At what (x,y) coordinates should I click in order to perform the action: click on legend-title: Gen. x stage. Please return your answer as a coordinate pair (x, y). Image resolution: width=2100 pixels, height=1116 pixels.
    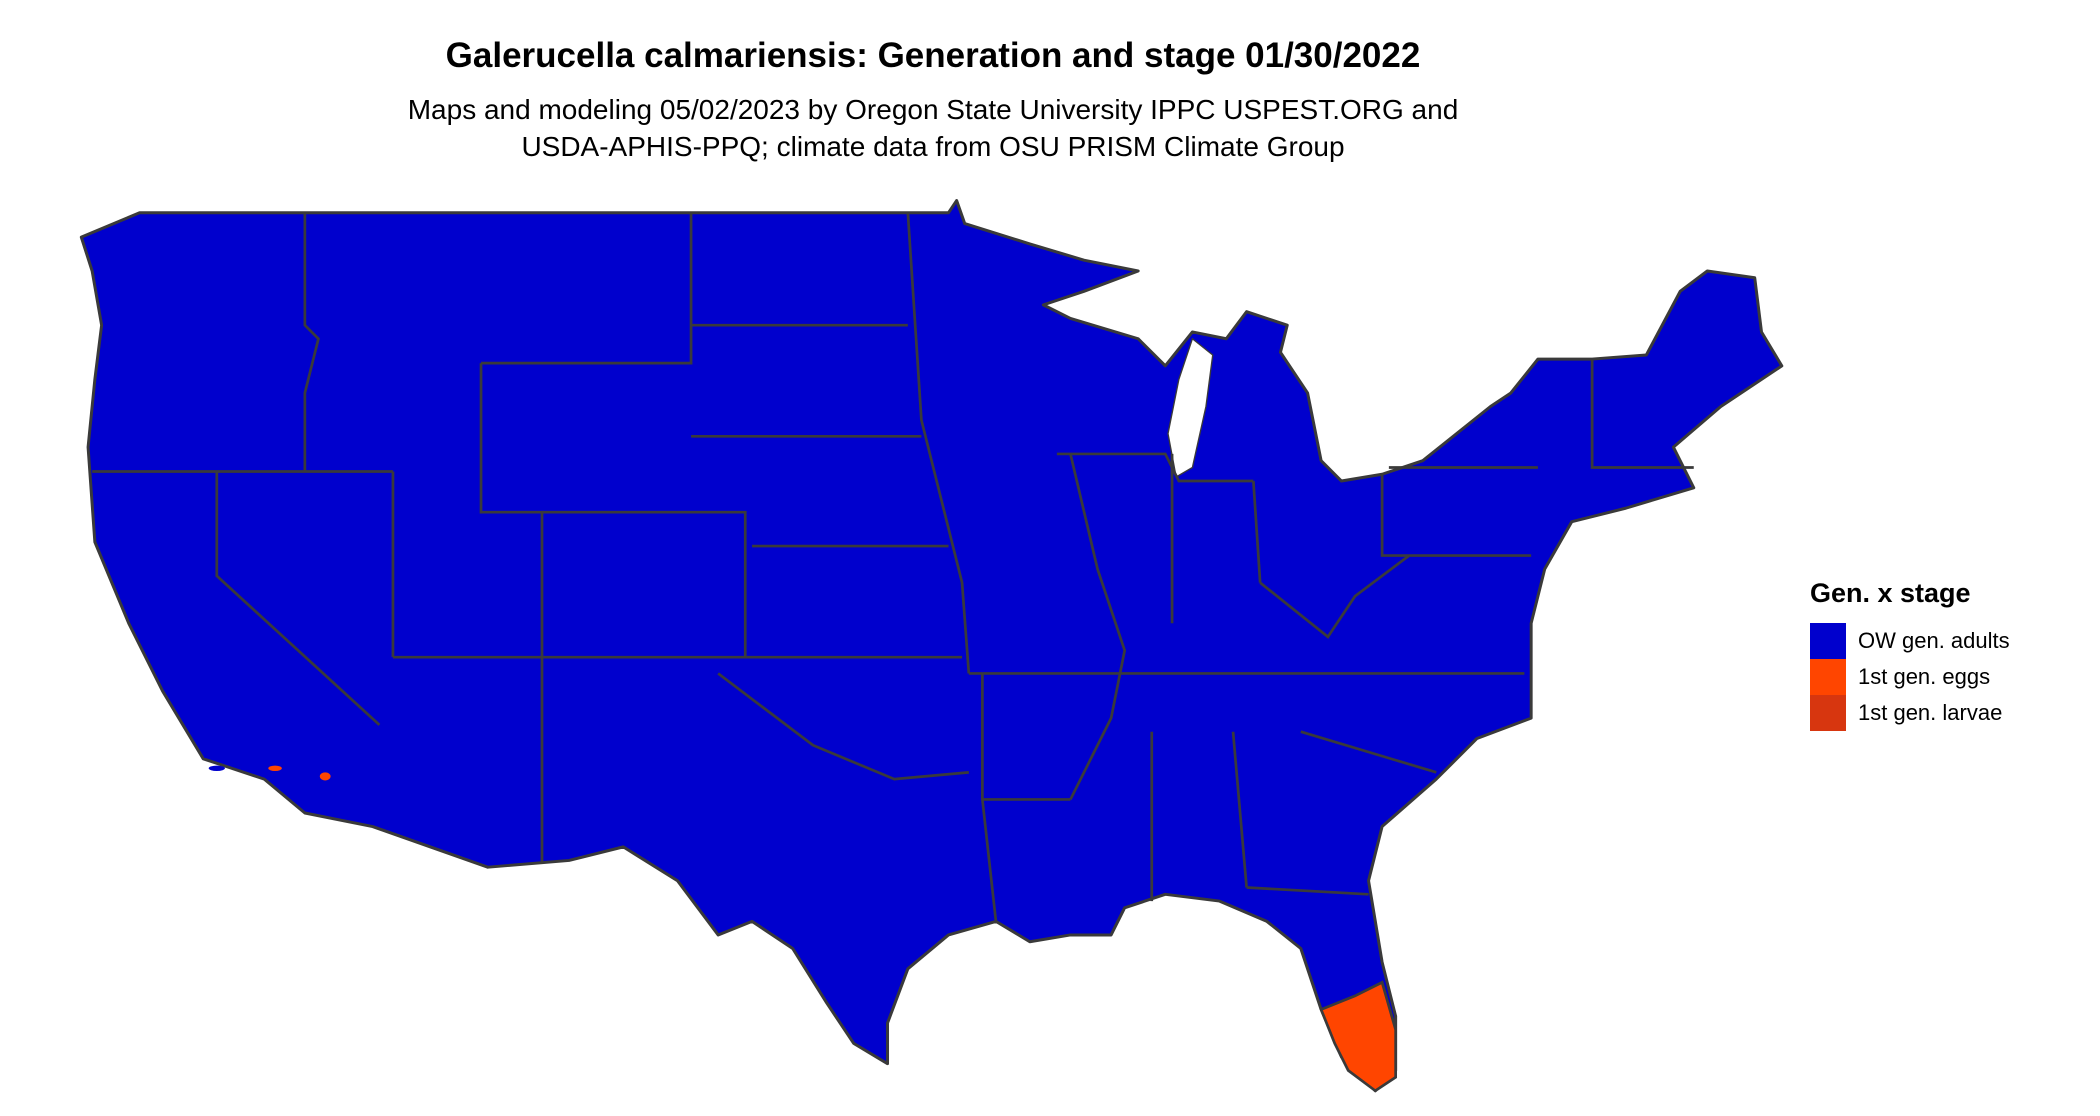
    Looking at the image, I should click on (1890, 593).